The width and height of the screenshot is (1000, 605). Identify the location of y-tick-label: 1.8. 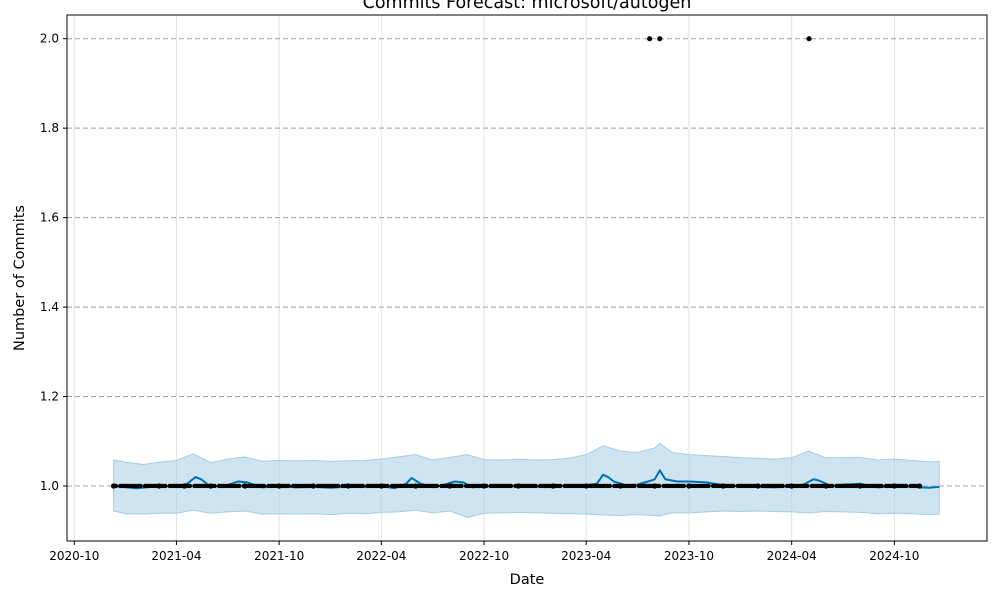
(49, 128).